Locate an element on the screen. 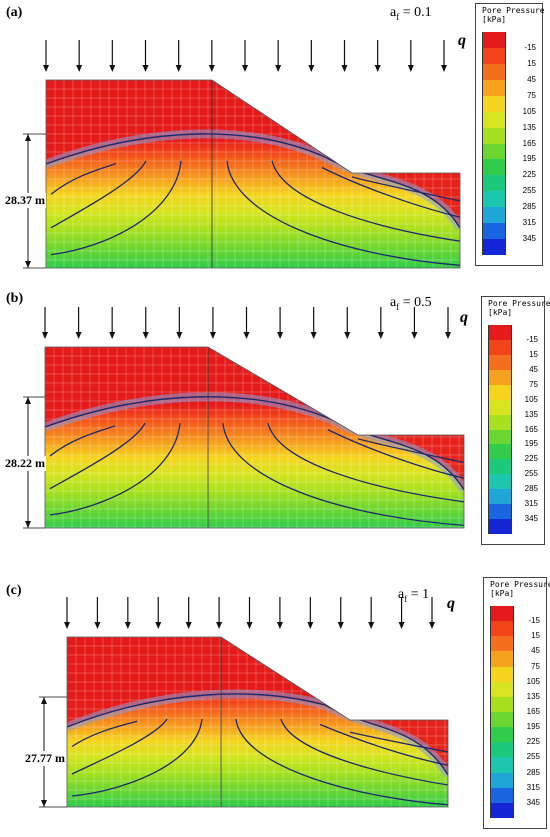 This screenshot has height=837, width=550. height-dimension-label: 28.37 m is located at coordinates (25, 200).